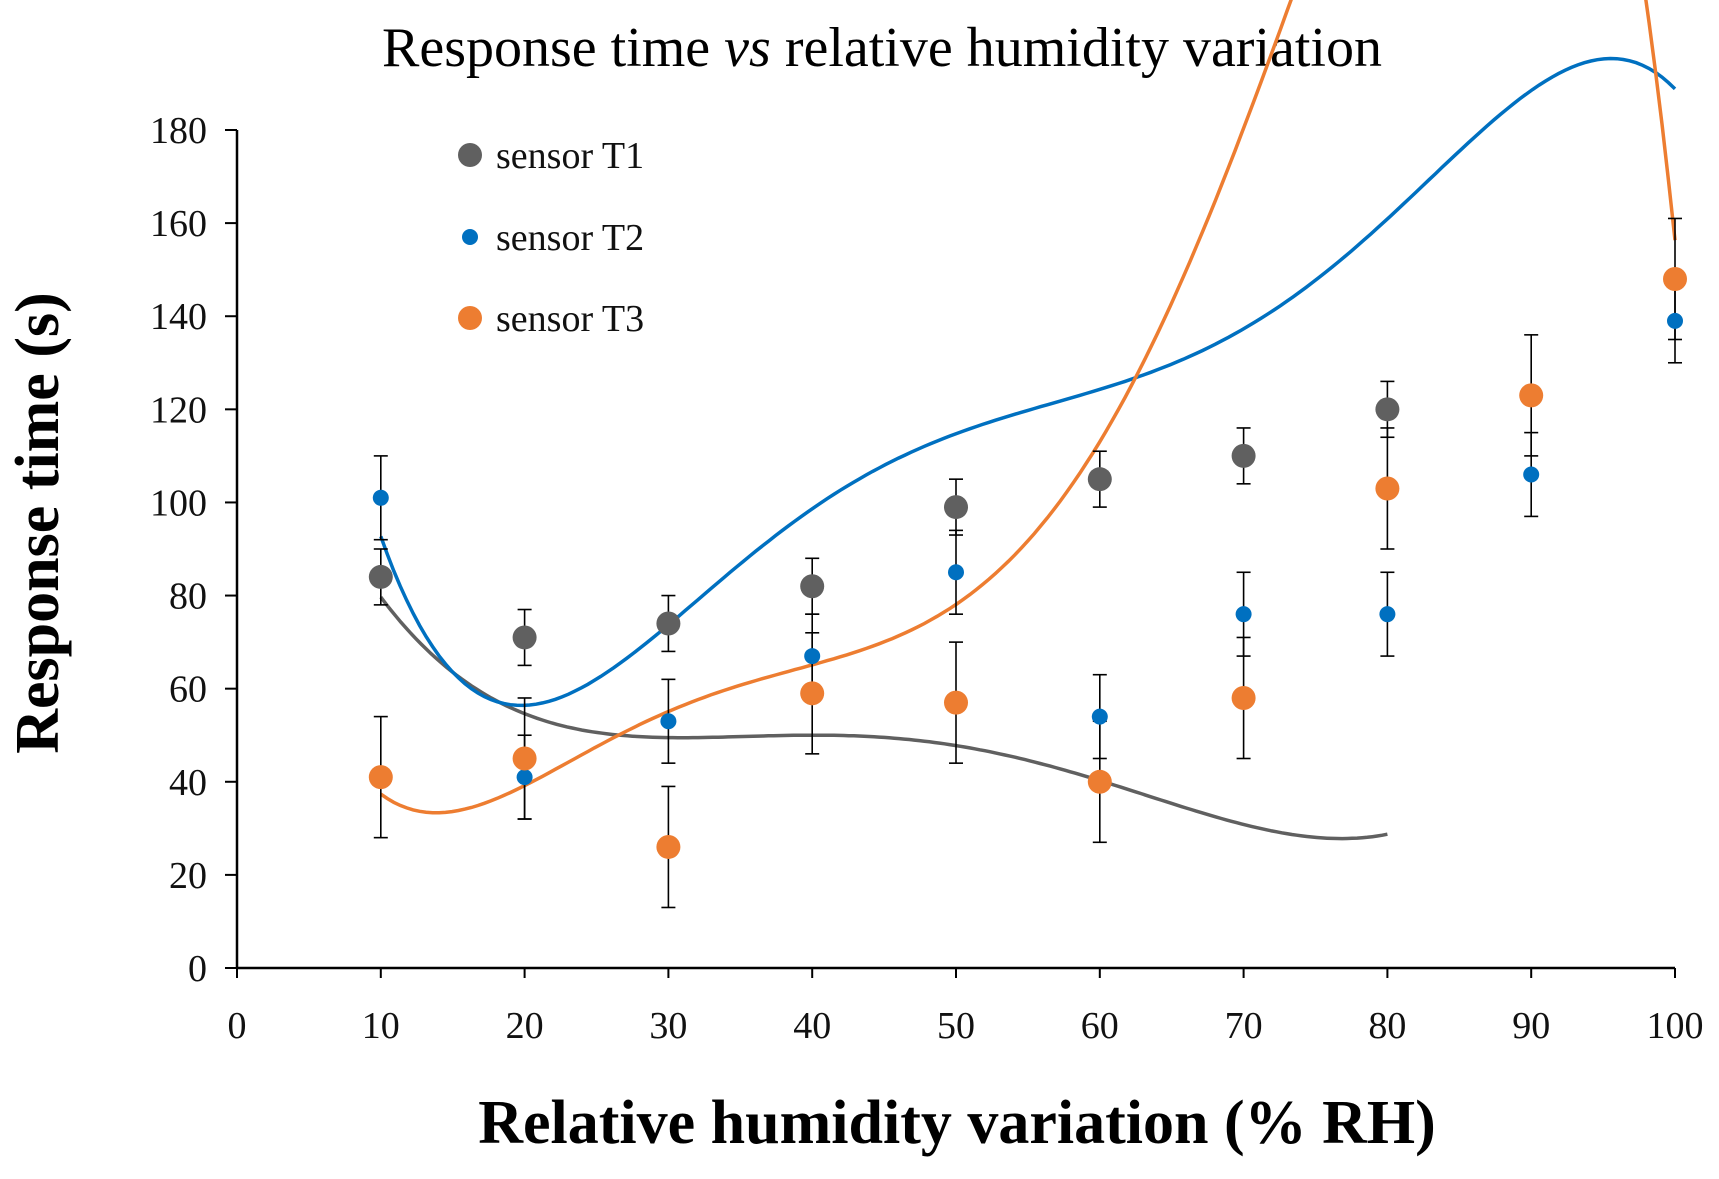 This screenshot has height=1179, width=1719. Describe the element at coordinates (381, 1026) in the screenshot. I see `x-tick-label: 10` at that location.